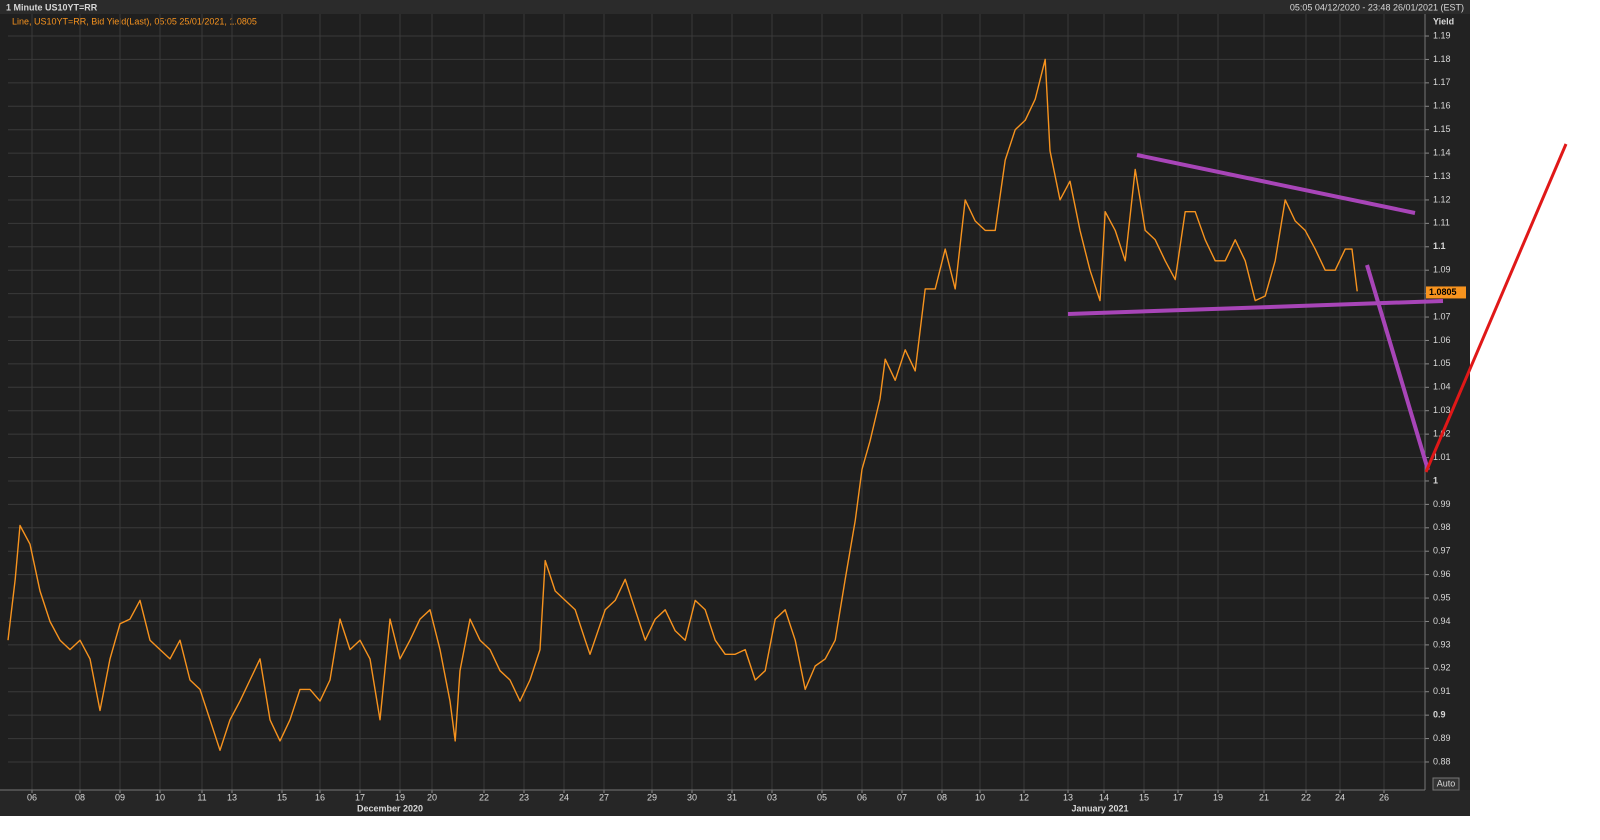 This screenshot has height=840, width=1600. I want to click on y-tick-label: 0.98, so click(1442, 527).